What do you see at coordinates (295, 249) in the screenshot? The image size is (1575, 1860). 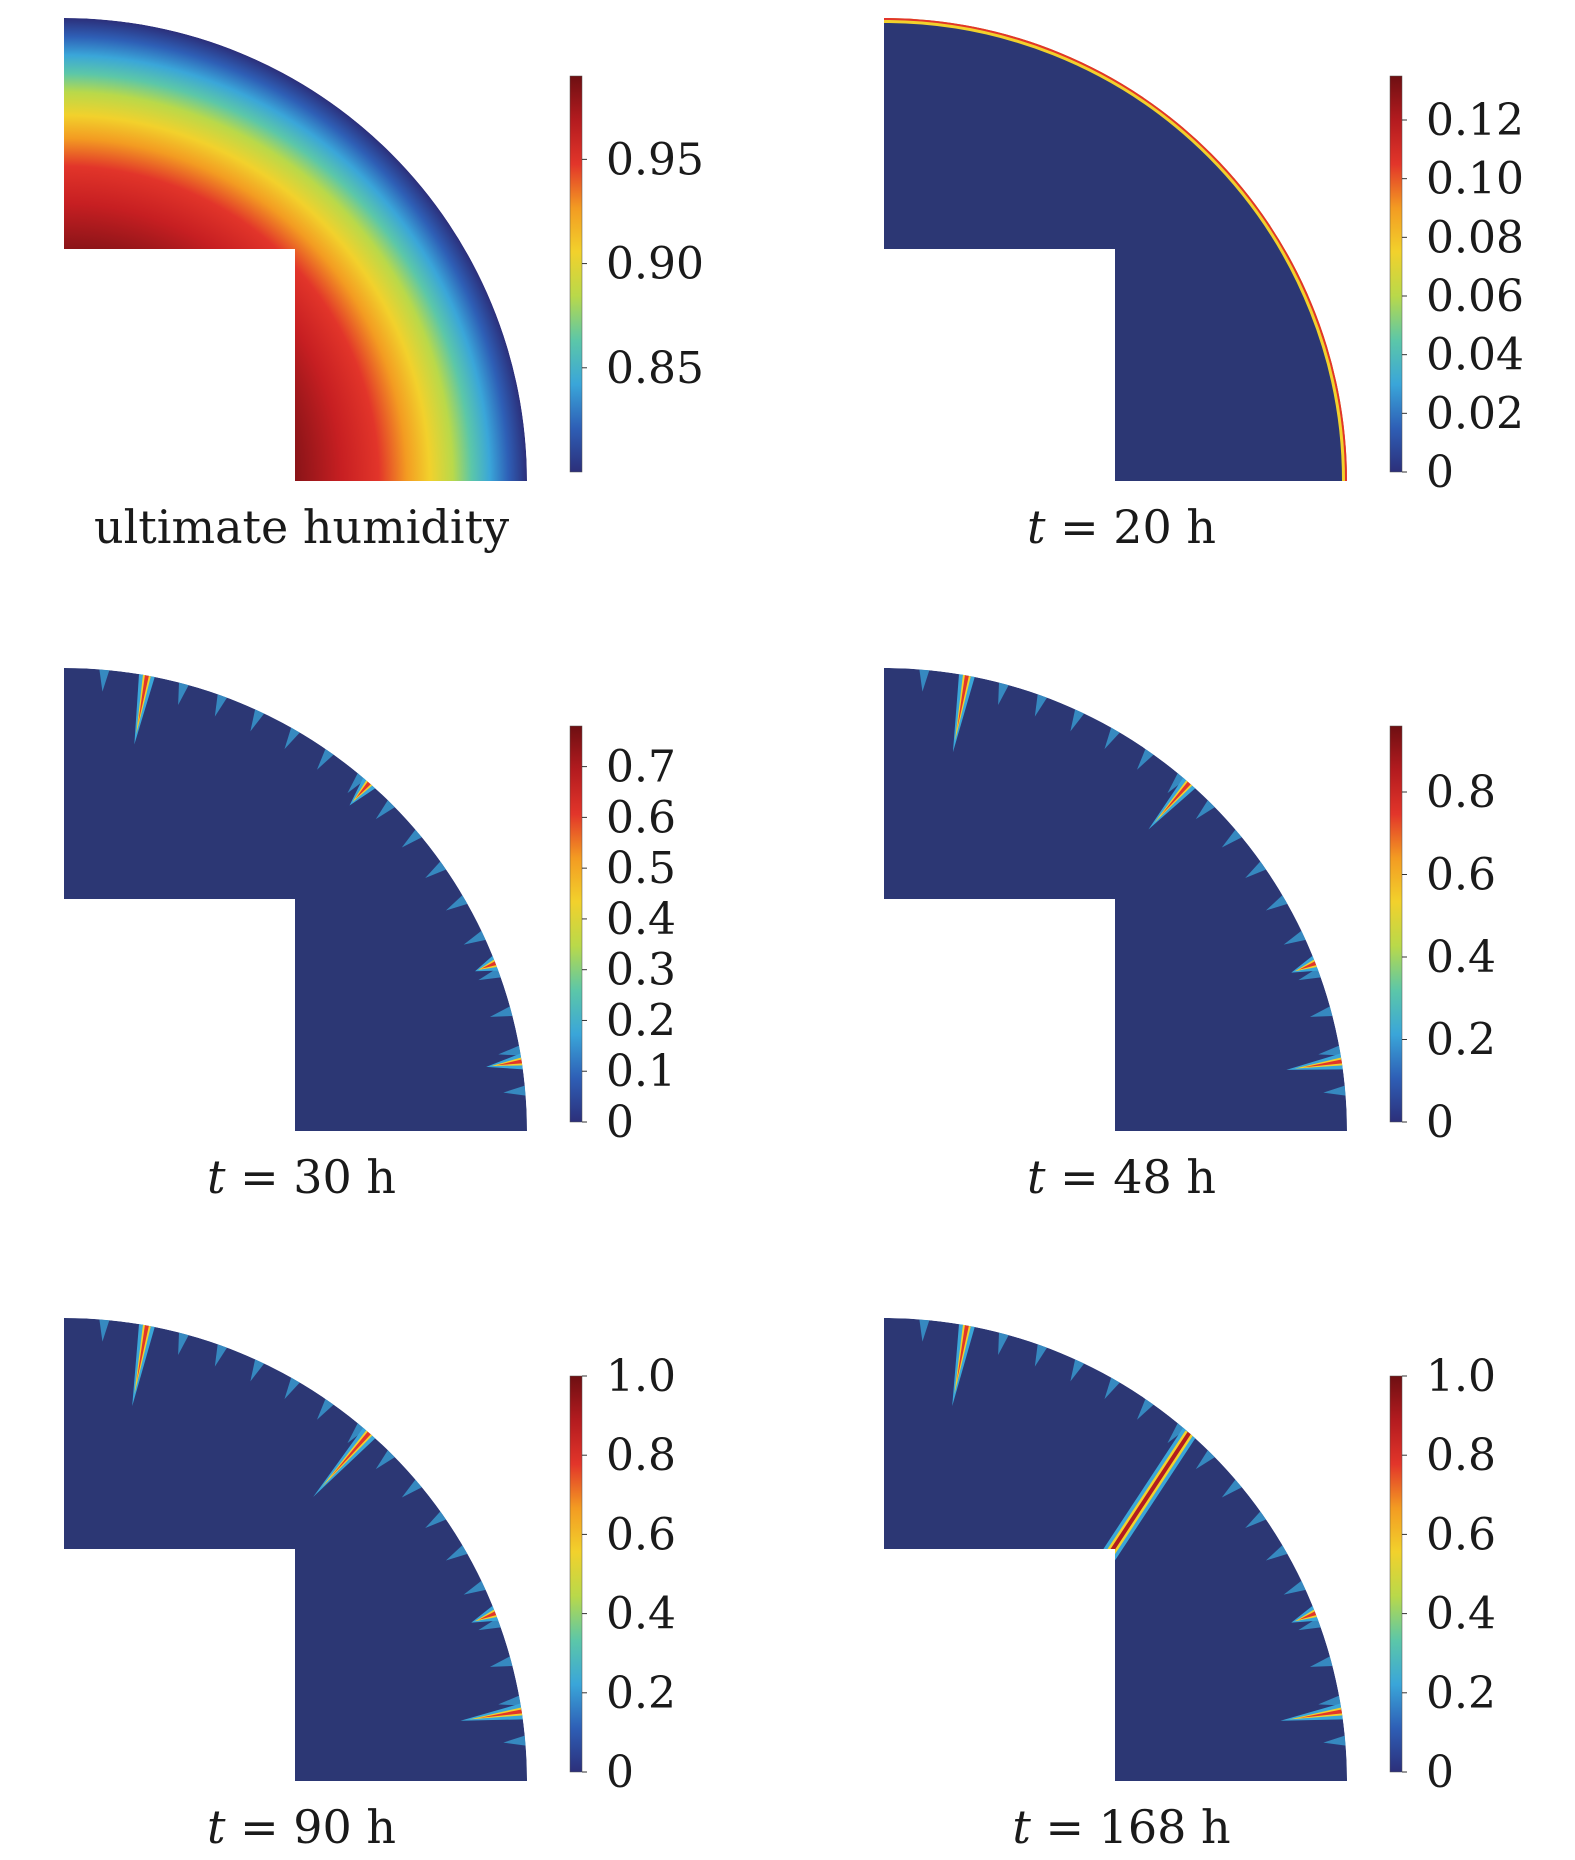 I see `humidity-field` at bounding box center [295, 249].